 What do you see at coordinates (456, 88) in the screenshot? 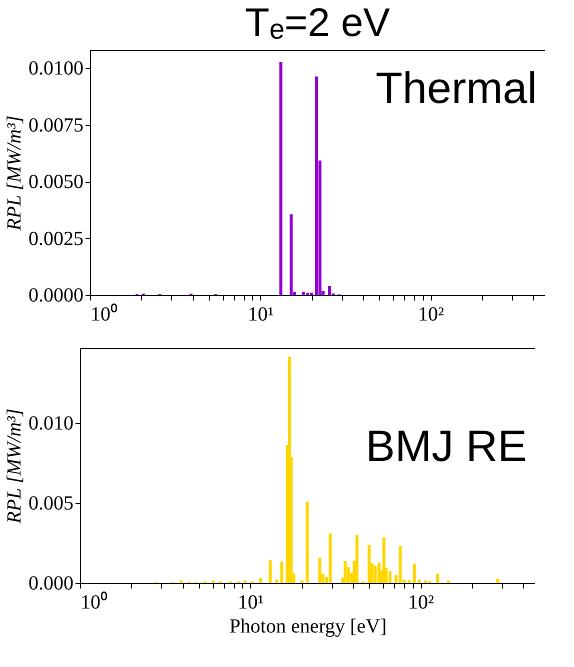
I see `annotation: Thermal` at bounding box center [456, 88].